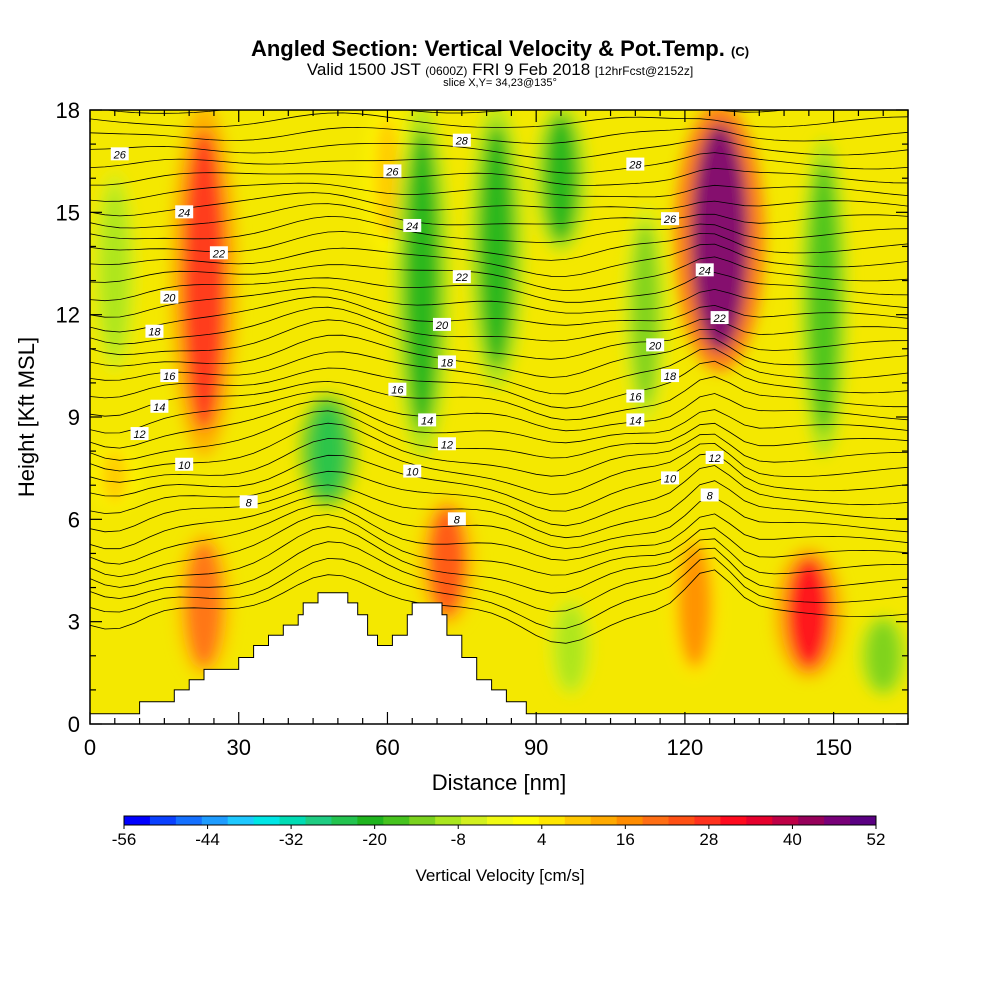 The width and height of the screenshot is (1000, 1000). Describe the element at coordinates (498, 832) in the screenshot. I see `colorbar: -56 -44 -32 -20 -8 4 16 28 40 52` at that location.